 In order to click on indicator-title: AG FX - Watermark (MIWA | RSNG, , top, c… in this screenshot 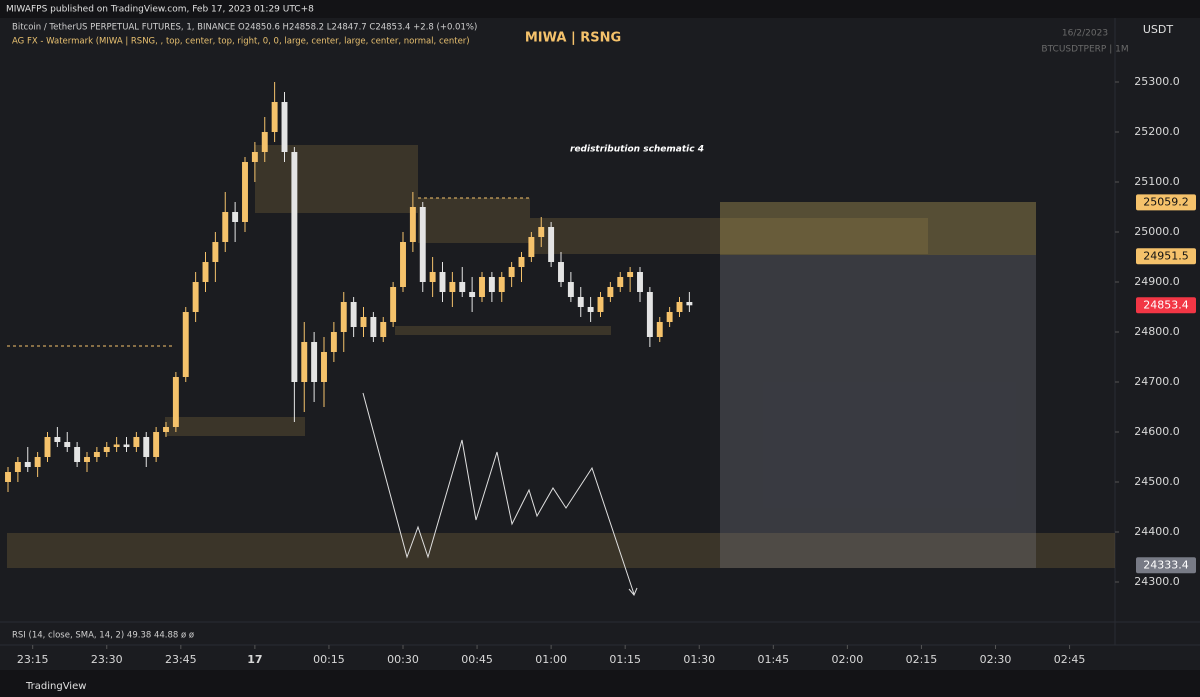, I will do `click(241, 42)`.